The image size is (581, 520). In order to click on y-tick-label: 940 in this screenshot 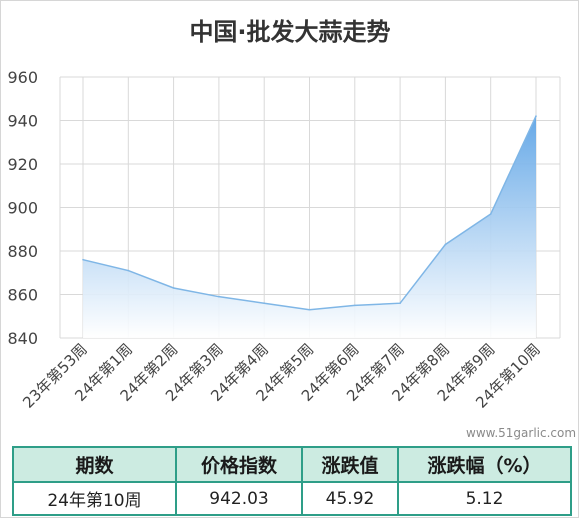, I will do `click(22, 121)`.